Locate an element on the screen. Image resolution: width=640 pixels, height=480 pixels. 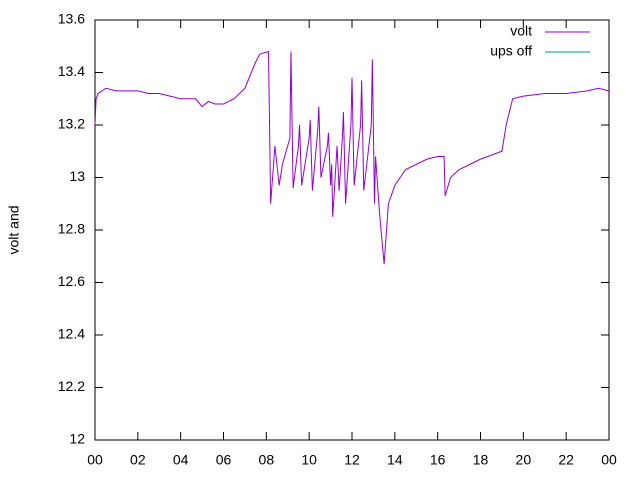
x-tick-label: 06 is located at coordinates (224, 460).